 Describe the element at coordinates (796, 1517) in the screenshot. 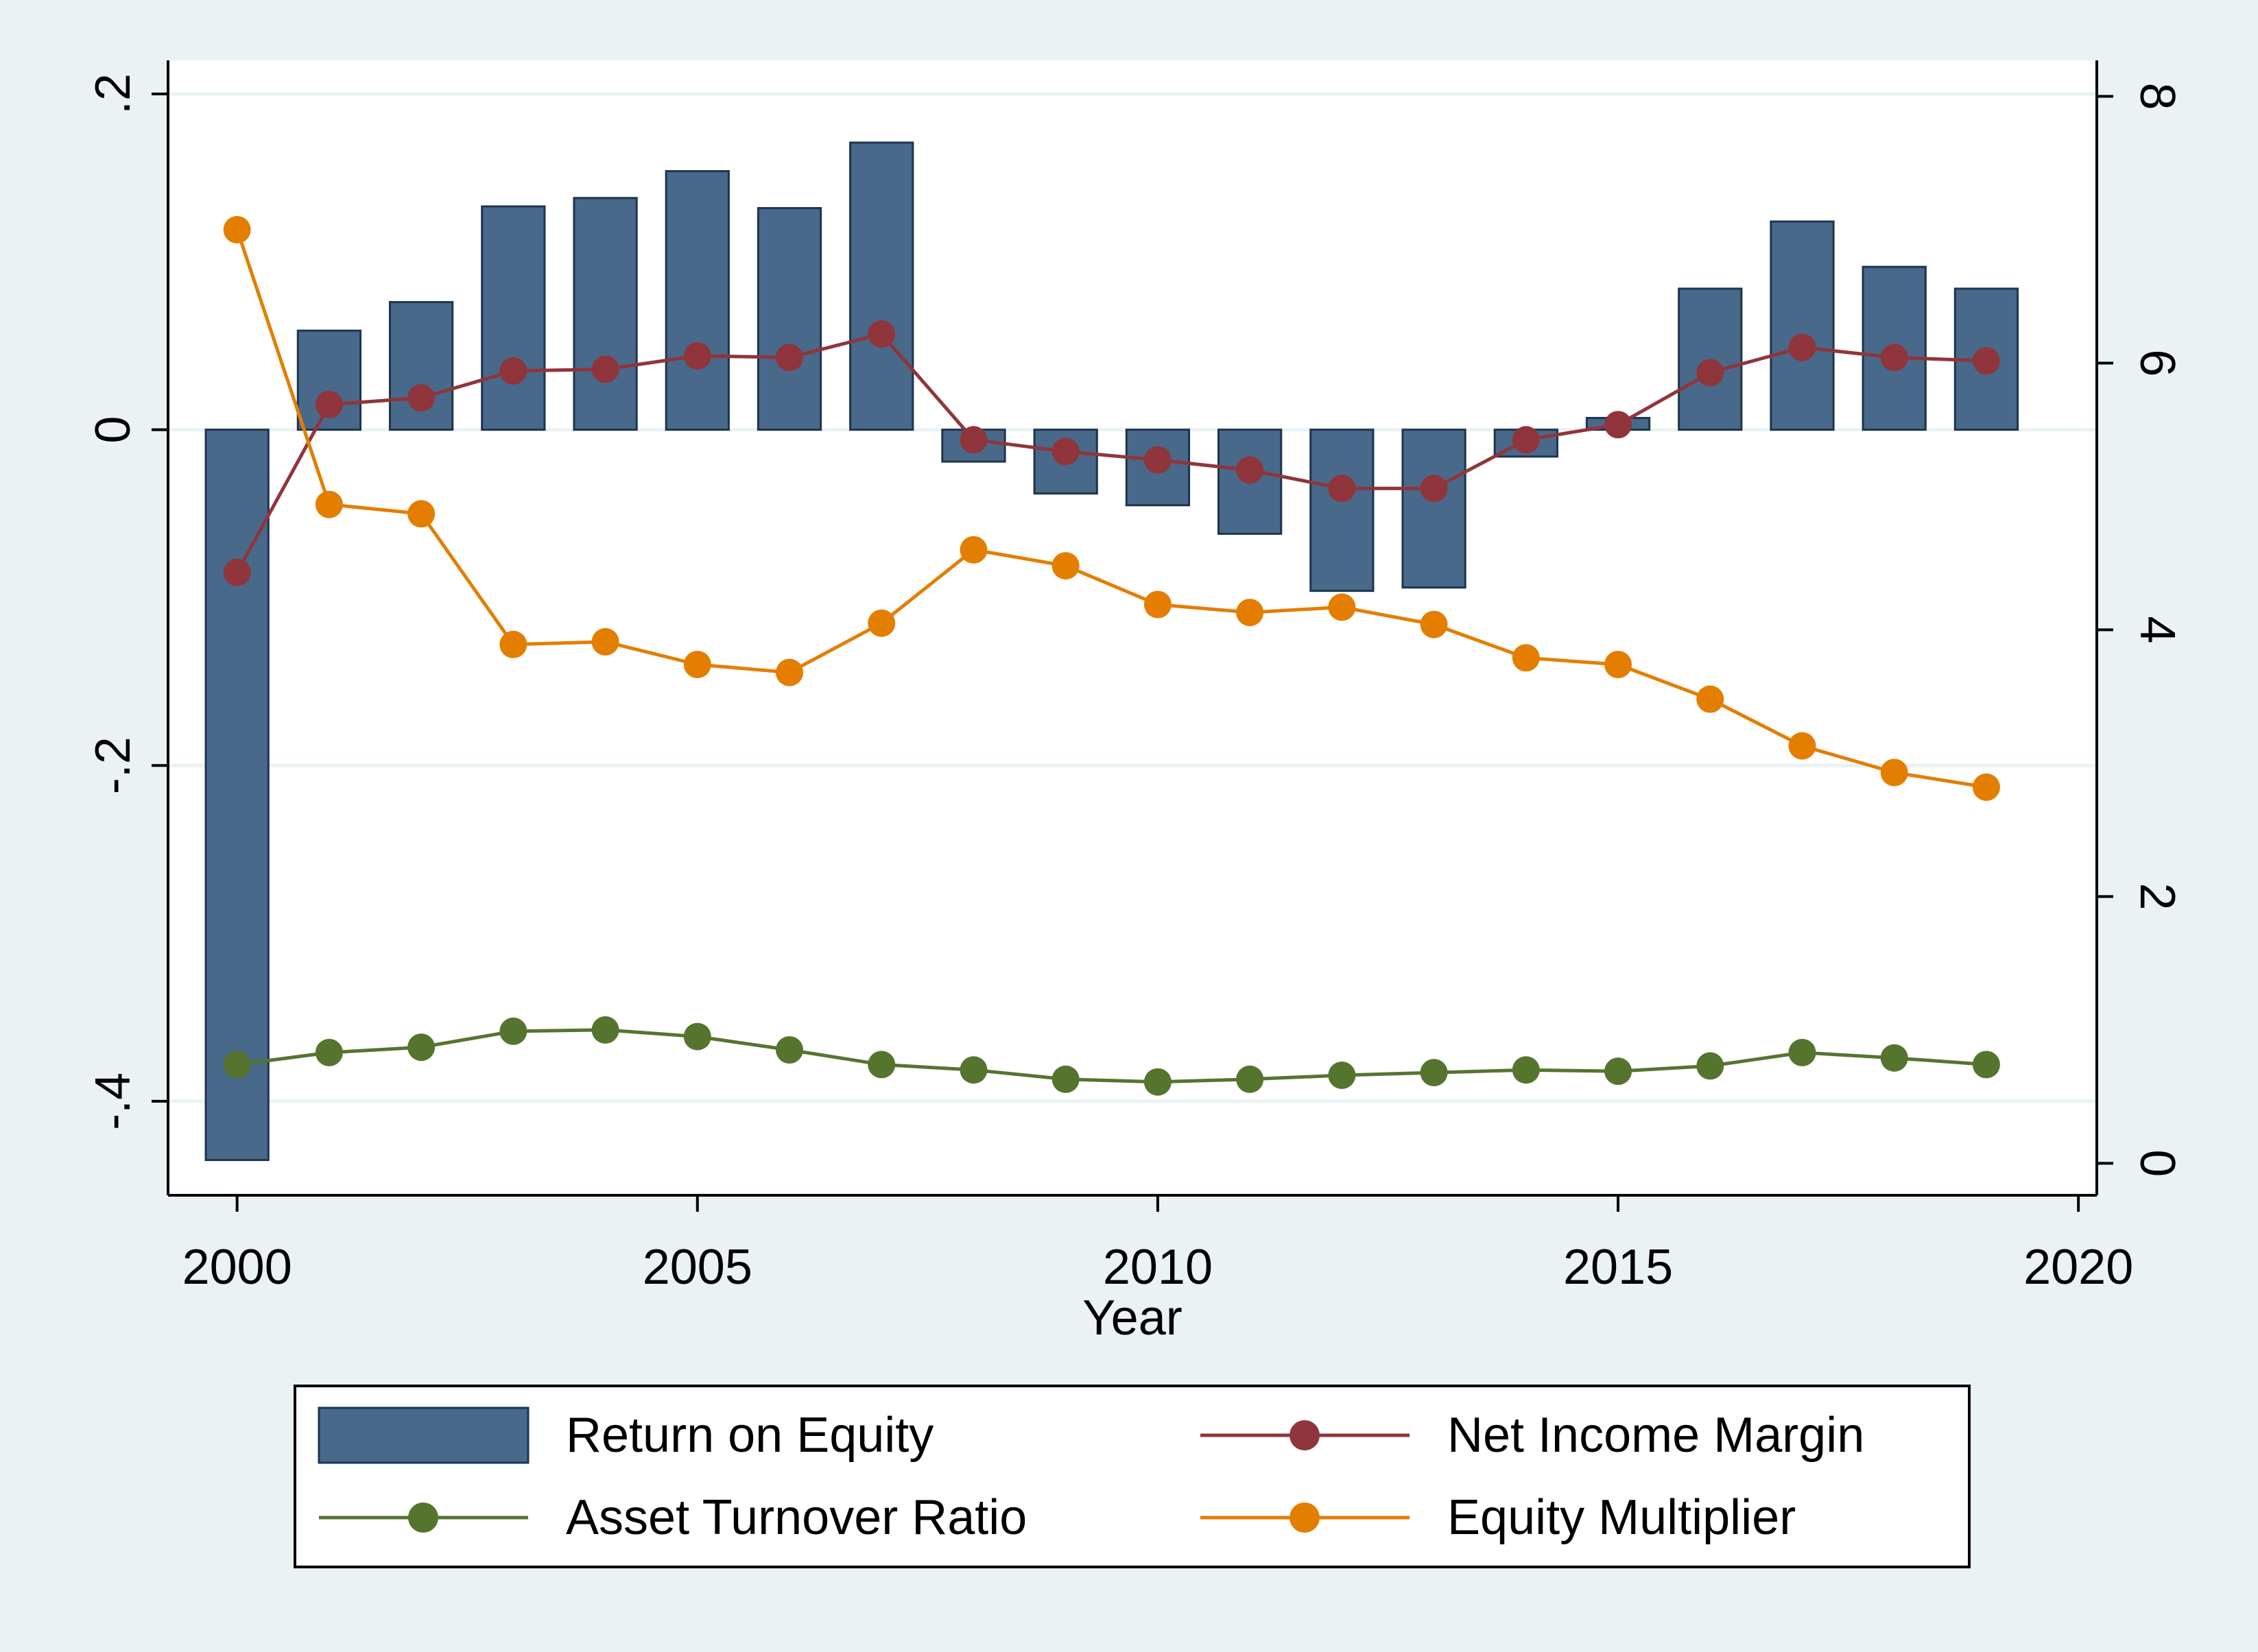

I see `legend-label-asset-turnover-ratio: Asset Turnover Ratio` at that location.